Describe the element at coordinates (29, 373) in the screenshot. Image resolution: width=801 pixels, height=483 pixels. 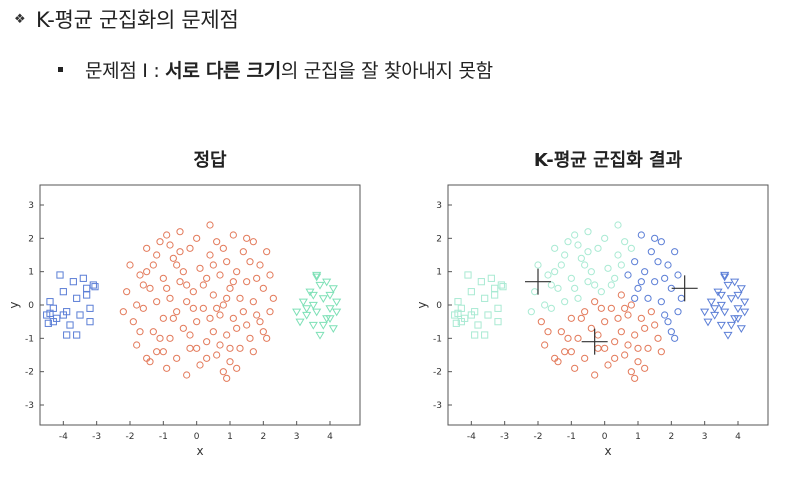
I see `y-tick-label: -2` at that location.